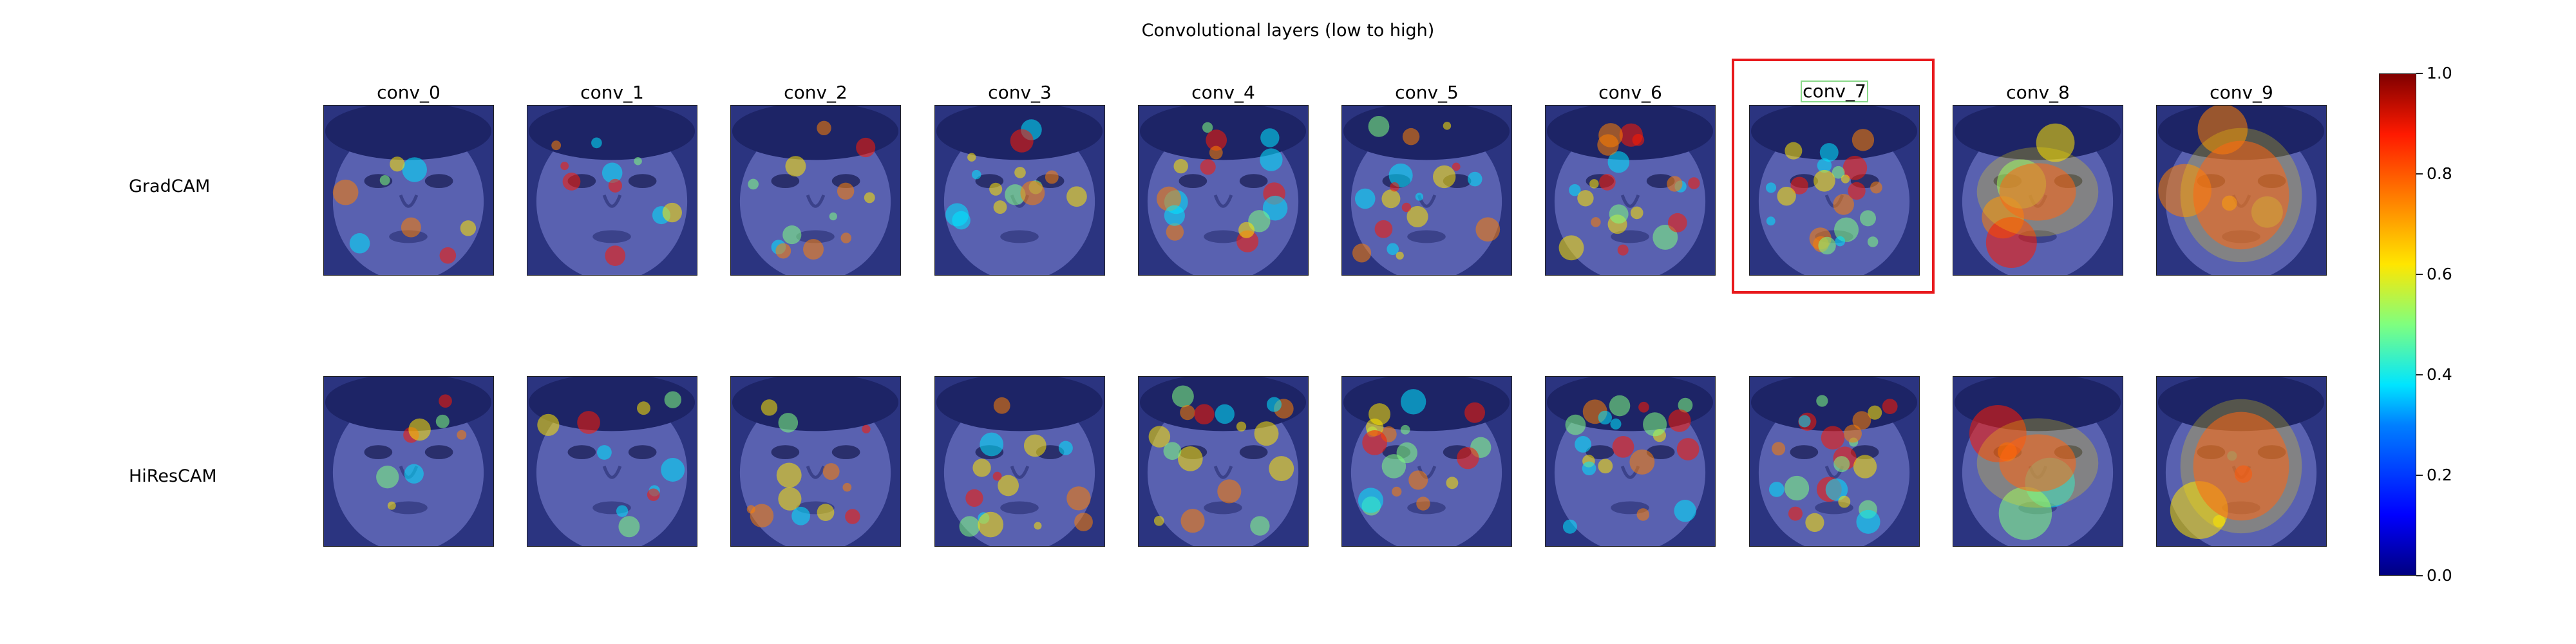  I want to click on colorbar-tick-label: 0.0, so click(2439, 575).